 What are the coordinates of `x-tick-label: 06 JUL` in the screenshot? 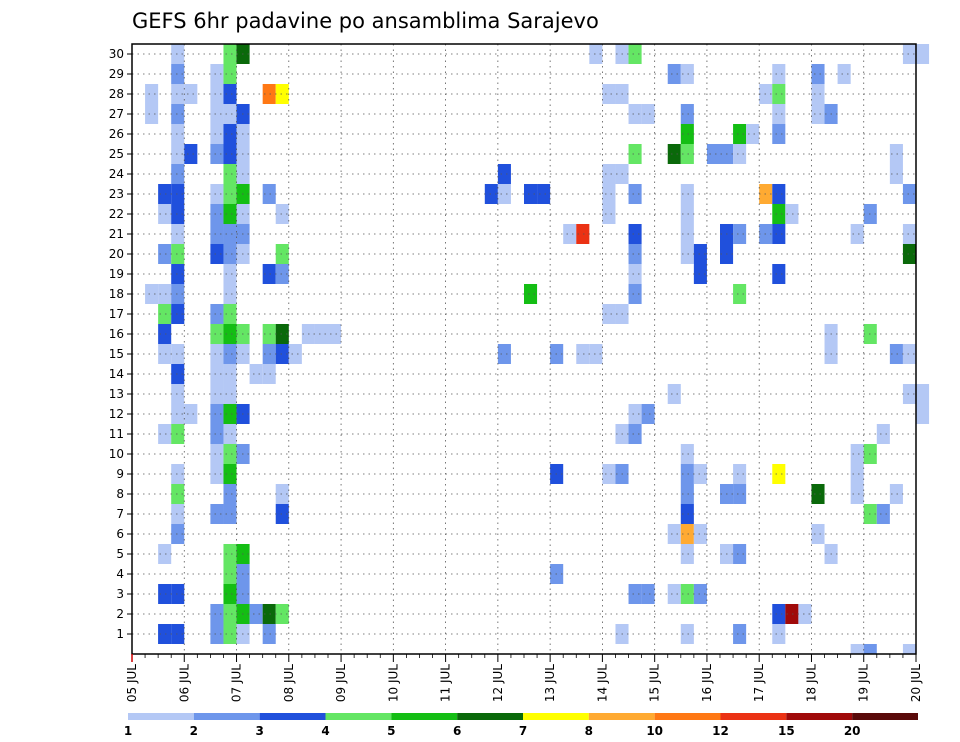 It's located at (184, 683).